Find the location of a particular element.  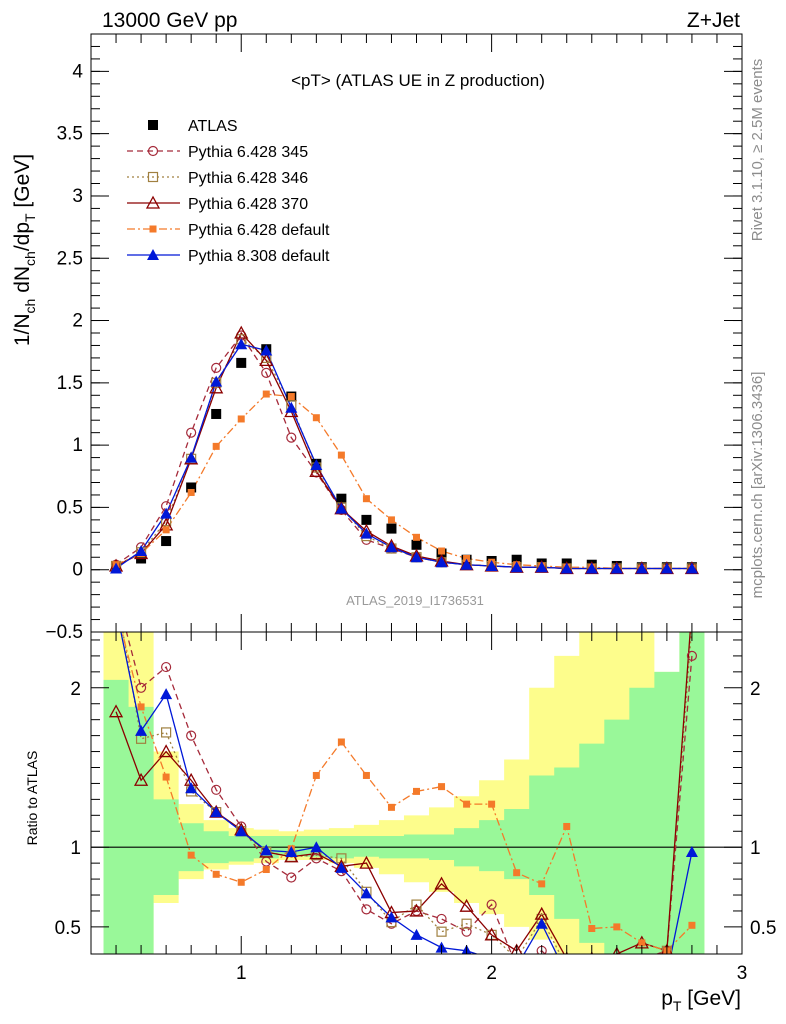

mcplots-reference-label: mcplots.cern.ch [arXiv:1306.3436] is located at coordinates (757, 485).